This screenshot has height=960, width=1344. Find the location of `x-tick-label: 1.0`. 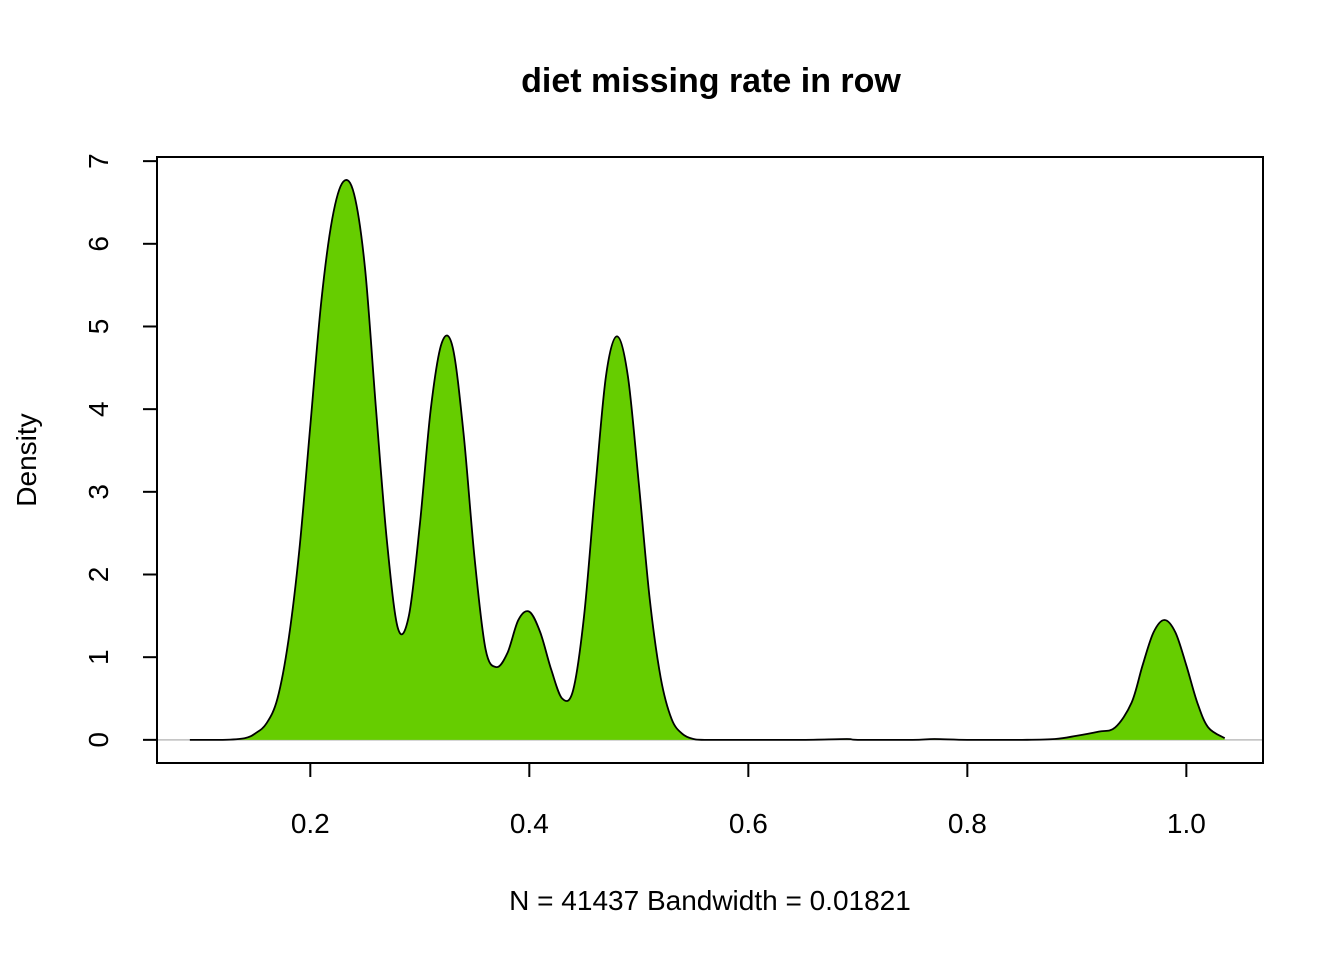

x-tick-label: 1.0 is located at coordinates (1186, 823).